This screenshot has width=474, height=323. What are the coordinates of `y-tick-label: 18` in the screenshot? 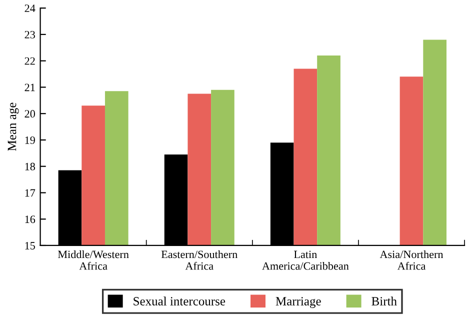 It's located at (30, 166).